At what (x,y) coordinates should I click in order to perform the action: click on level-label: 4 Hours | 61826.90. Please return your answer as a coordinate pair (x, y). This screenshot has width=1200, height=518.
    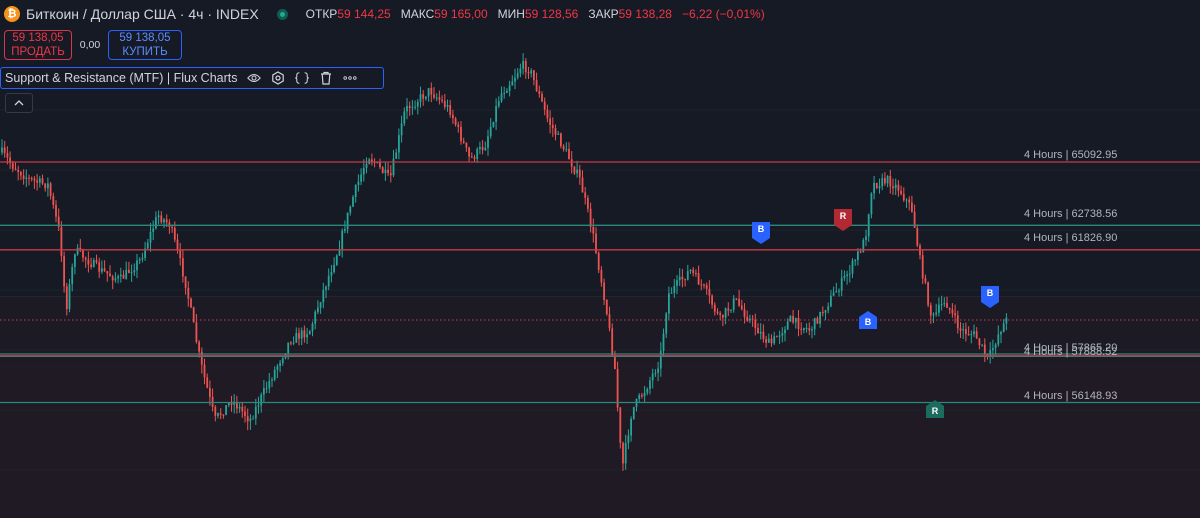
    Looking at the image, I should click on (1071, 238).